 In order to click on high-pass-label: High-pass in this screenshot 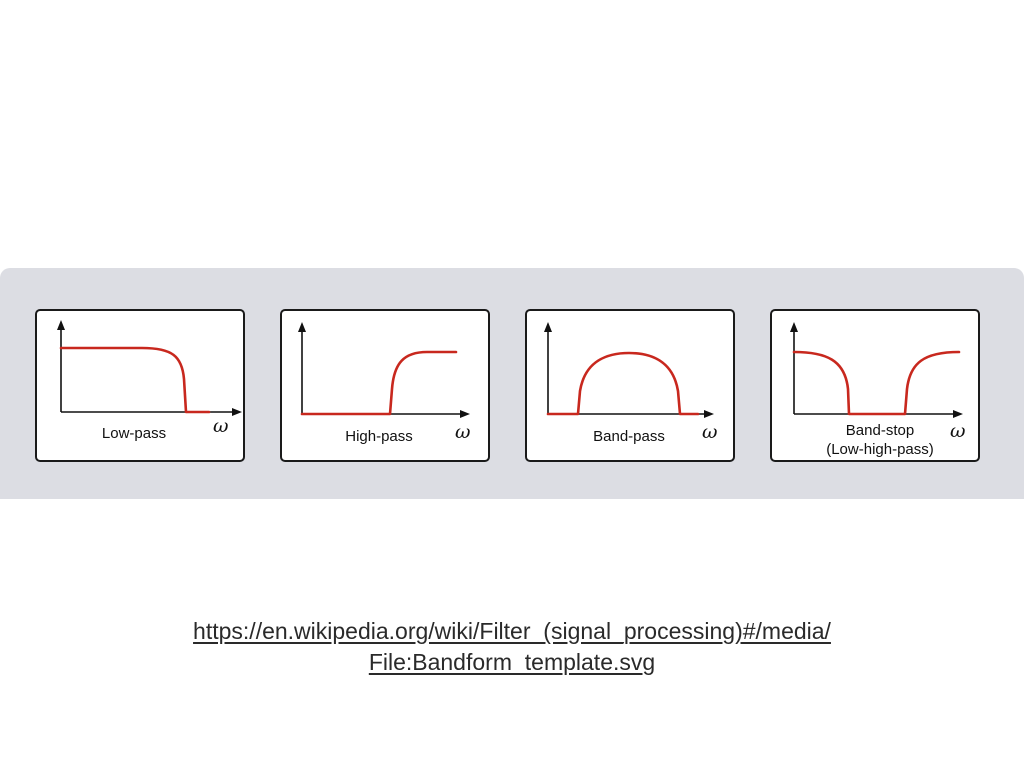, I will do `click(379, 436)`.